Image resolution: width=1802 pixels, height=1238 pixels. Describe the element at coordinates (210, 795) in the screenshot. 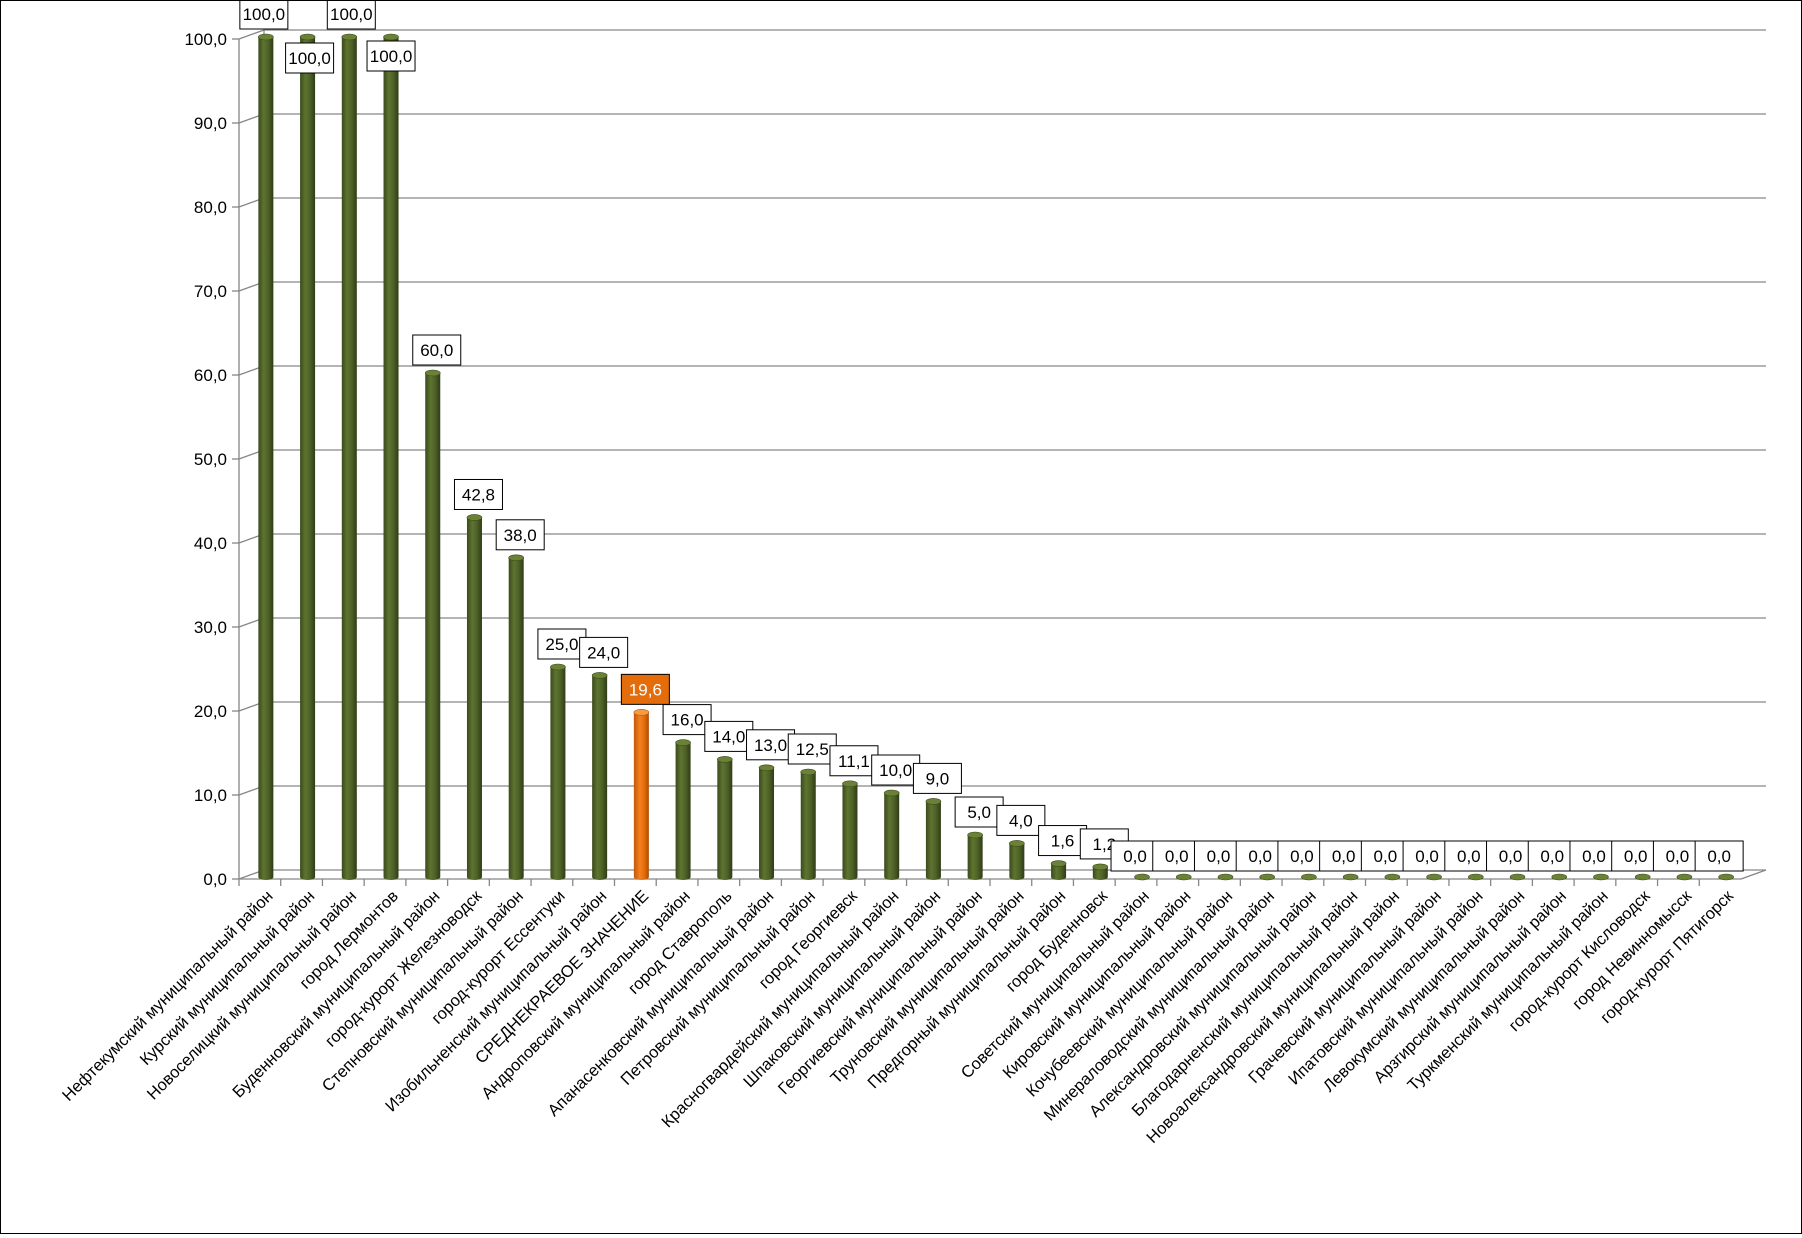

I see `y-tick-label: 10,0` at that location.